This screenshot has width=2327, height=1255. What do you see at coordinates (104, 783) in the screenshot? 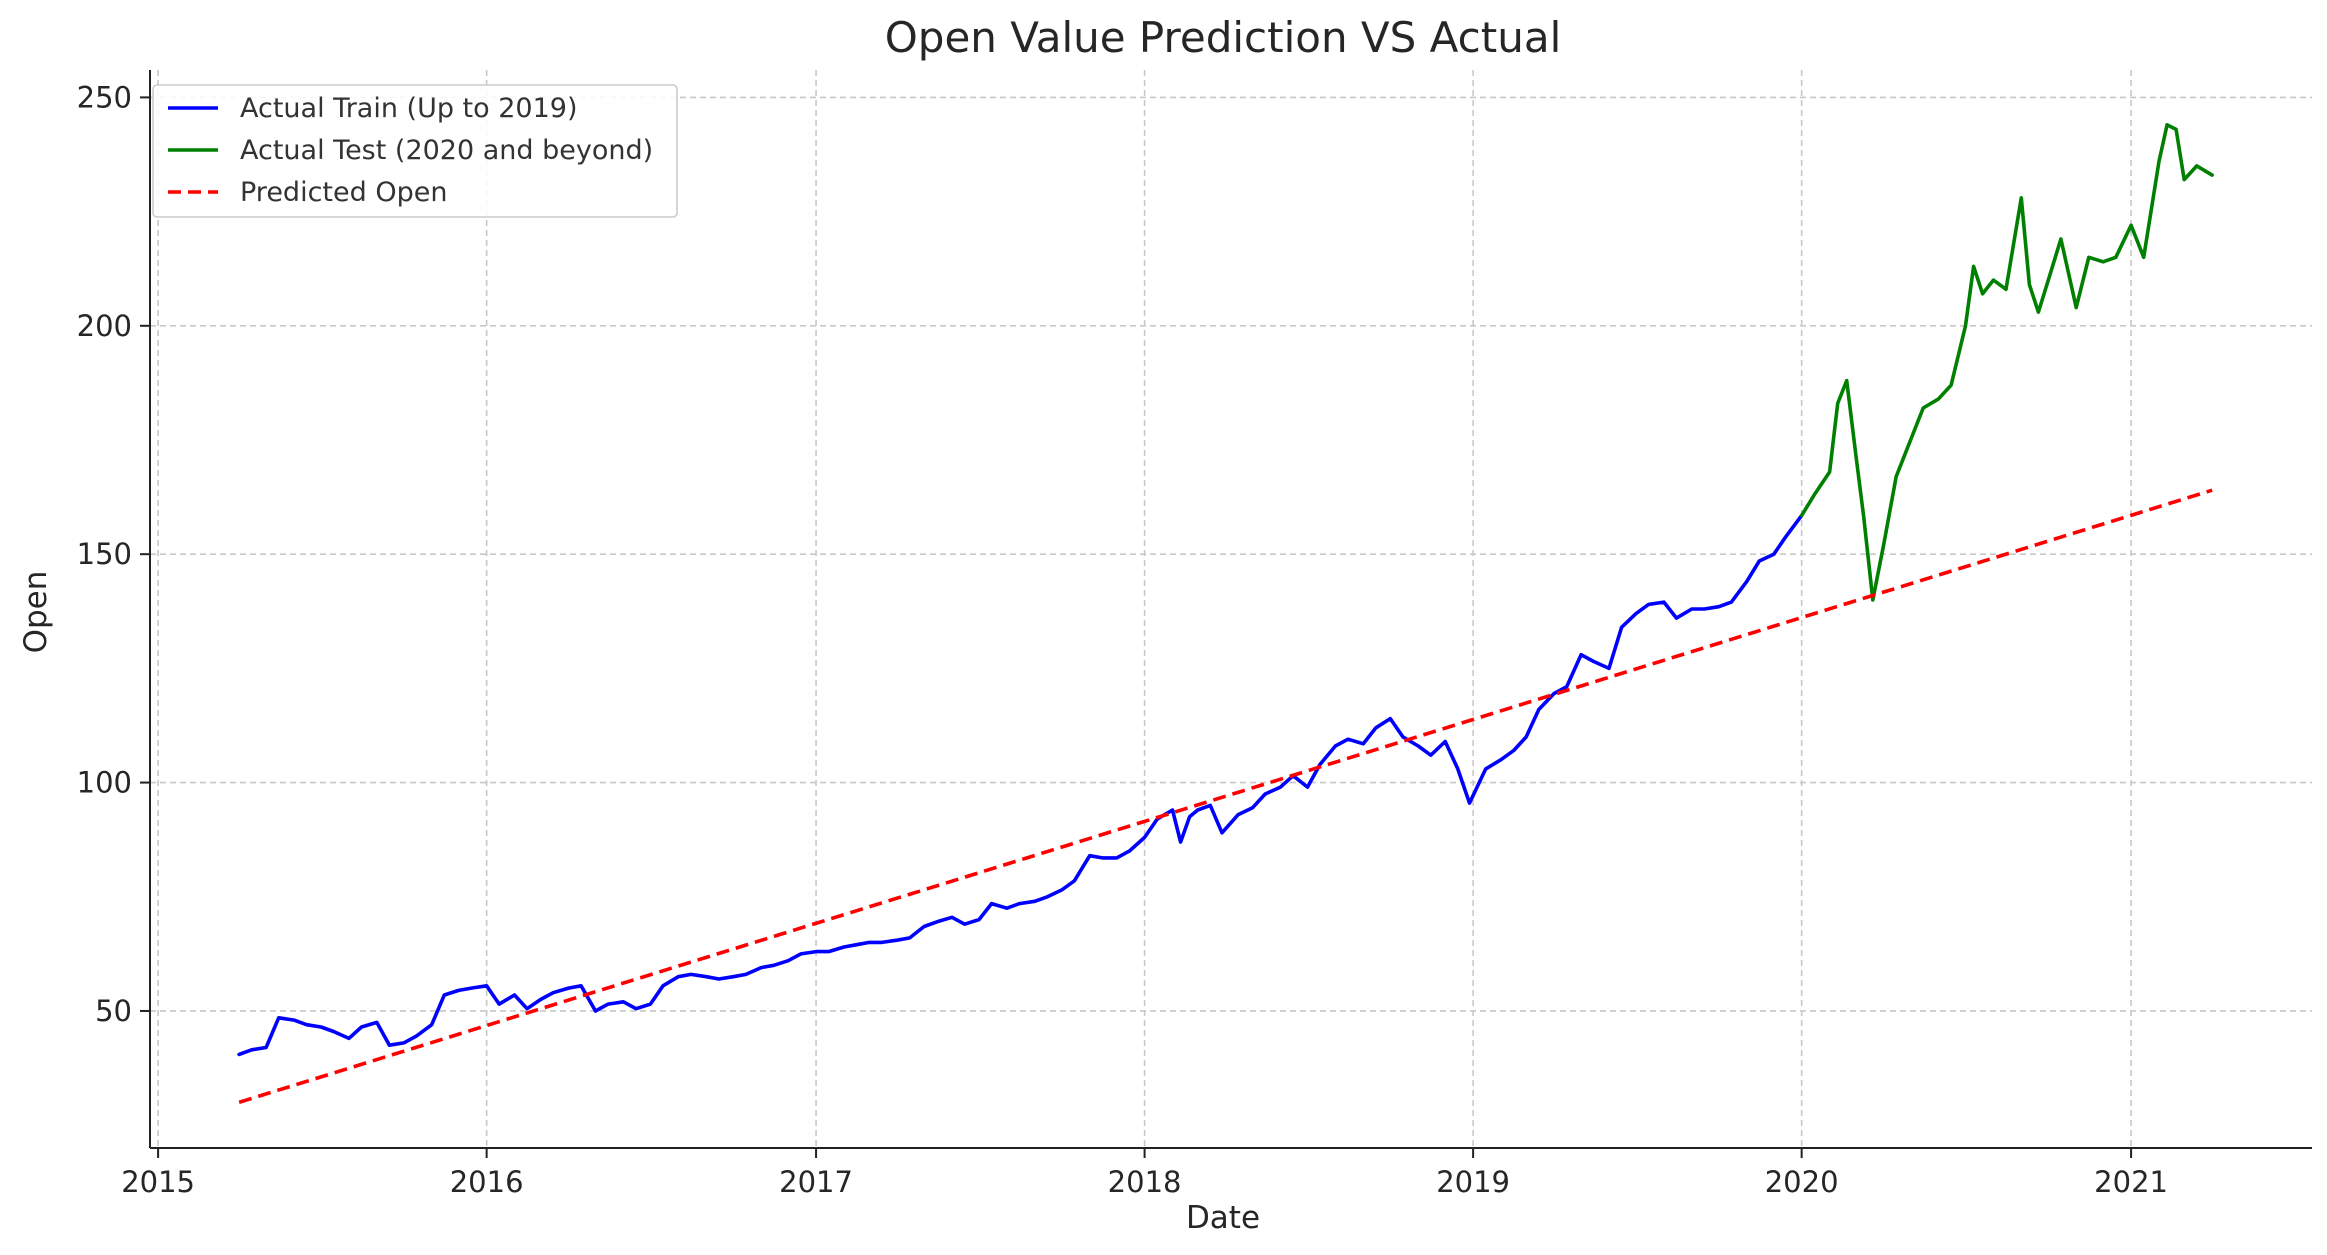
I see `y-tick-label: 100` at bounding box center [104, 783].